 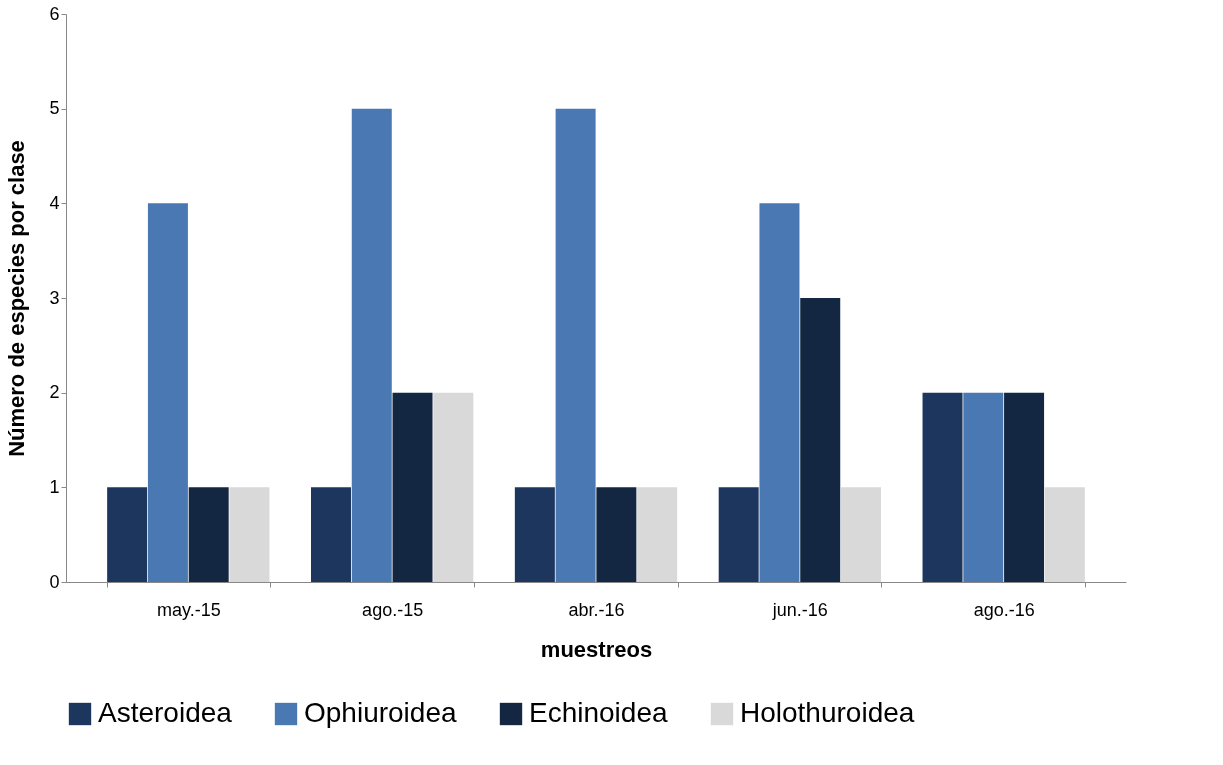 What do you see at coordinates (827, 712) in the screenshot?
I see `legend-label: Holothuroidea` at bounding box center [827, 712].